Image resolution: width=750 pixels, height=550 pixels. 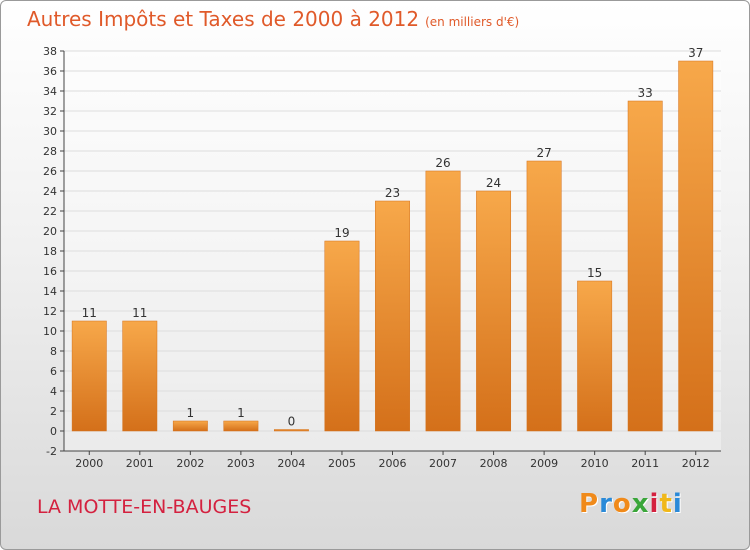 What do you see at coordinates (50, 91) in the screenshot?
I see `y-tick-label: 34` at bounding box center [50, 91].